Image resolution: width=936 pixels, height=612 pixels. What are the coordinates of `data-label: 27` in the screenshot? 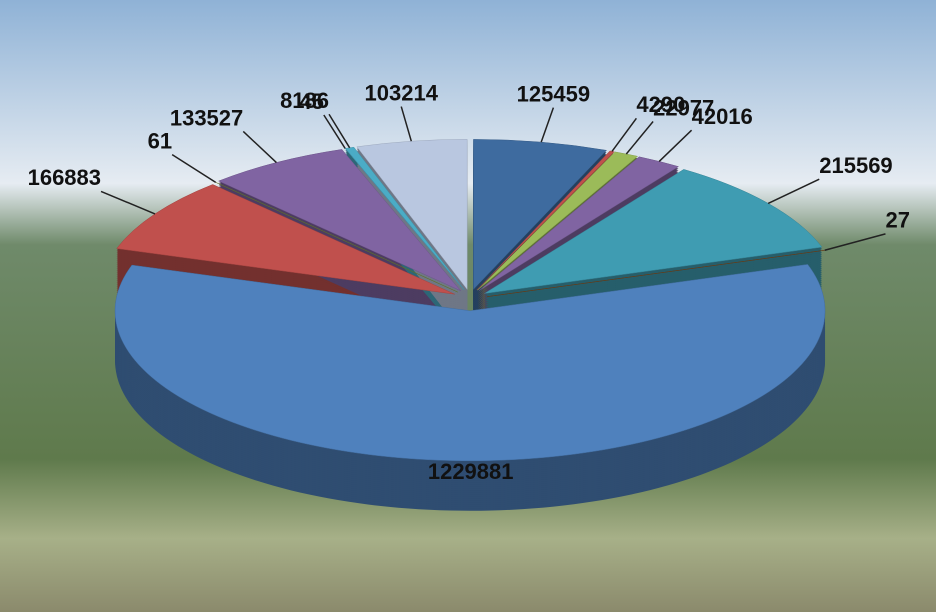 It's located at (897, 220).